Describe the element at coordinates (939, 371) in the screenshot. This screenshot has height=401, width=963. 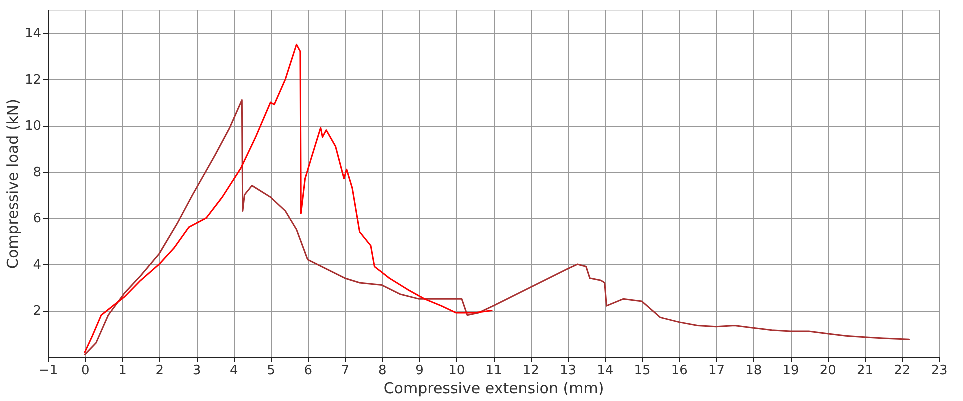
I see `x-tick-label: 23` at that location.